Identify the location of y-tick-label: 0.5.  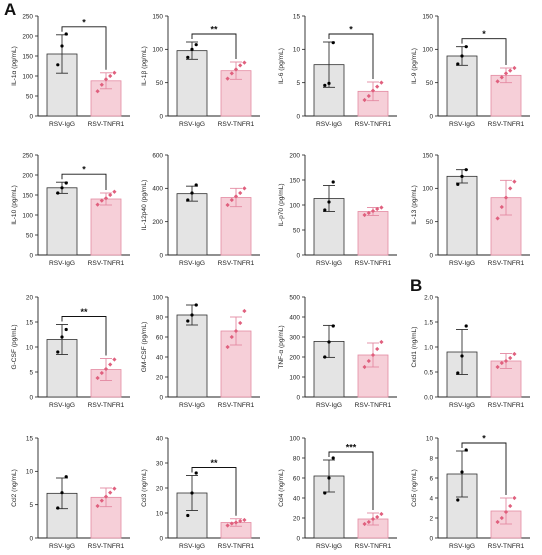
(428, 372).